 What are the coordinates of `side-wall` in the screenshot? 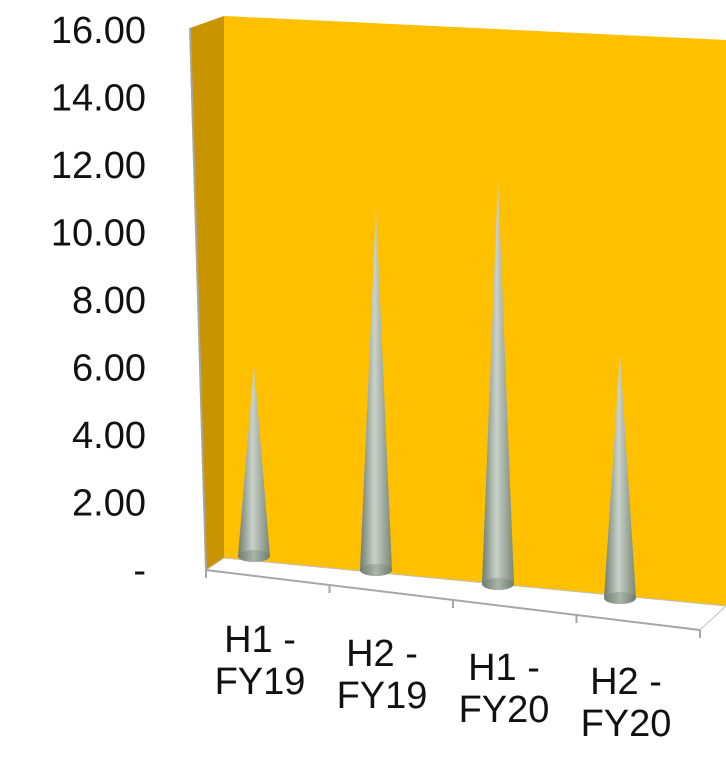 It's located at (207, 293).